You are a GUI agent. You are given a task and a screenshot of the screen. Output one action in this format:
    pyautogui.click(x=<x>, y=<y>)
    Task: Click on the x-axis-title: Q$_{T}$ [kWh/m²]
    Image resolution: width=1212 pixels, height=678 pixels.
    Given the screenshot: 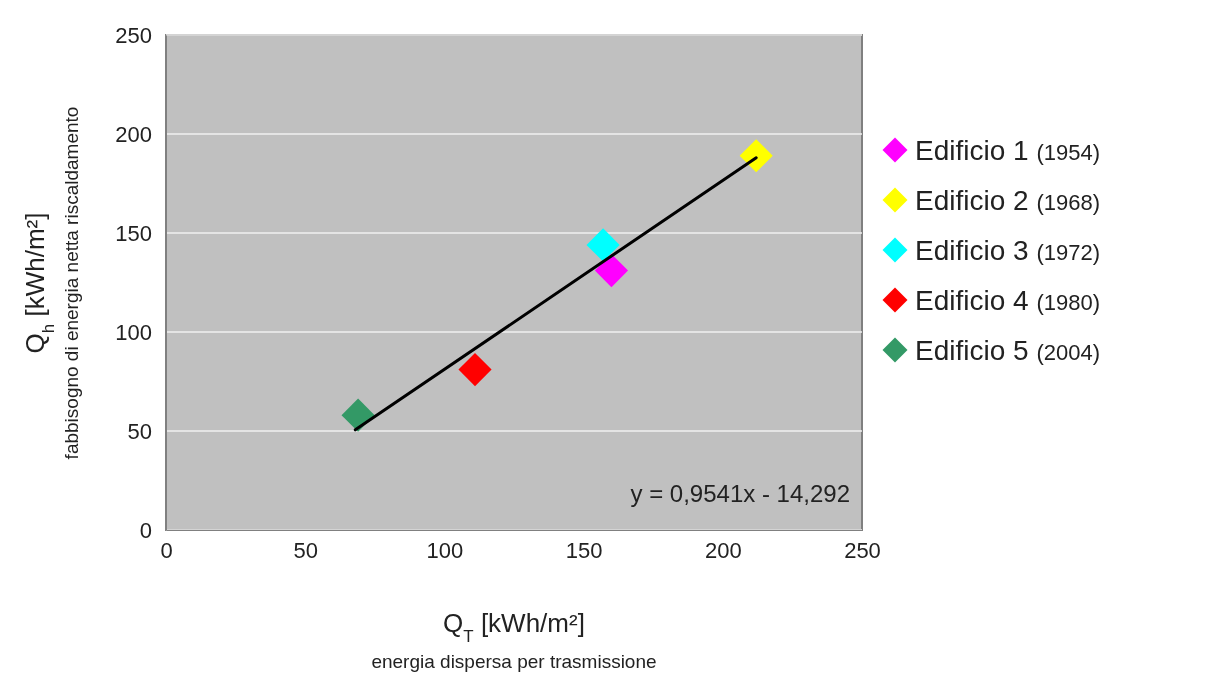 What is the action you would take?
    pyautogui.click(x=514, y=627)
    